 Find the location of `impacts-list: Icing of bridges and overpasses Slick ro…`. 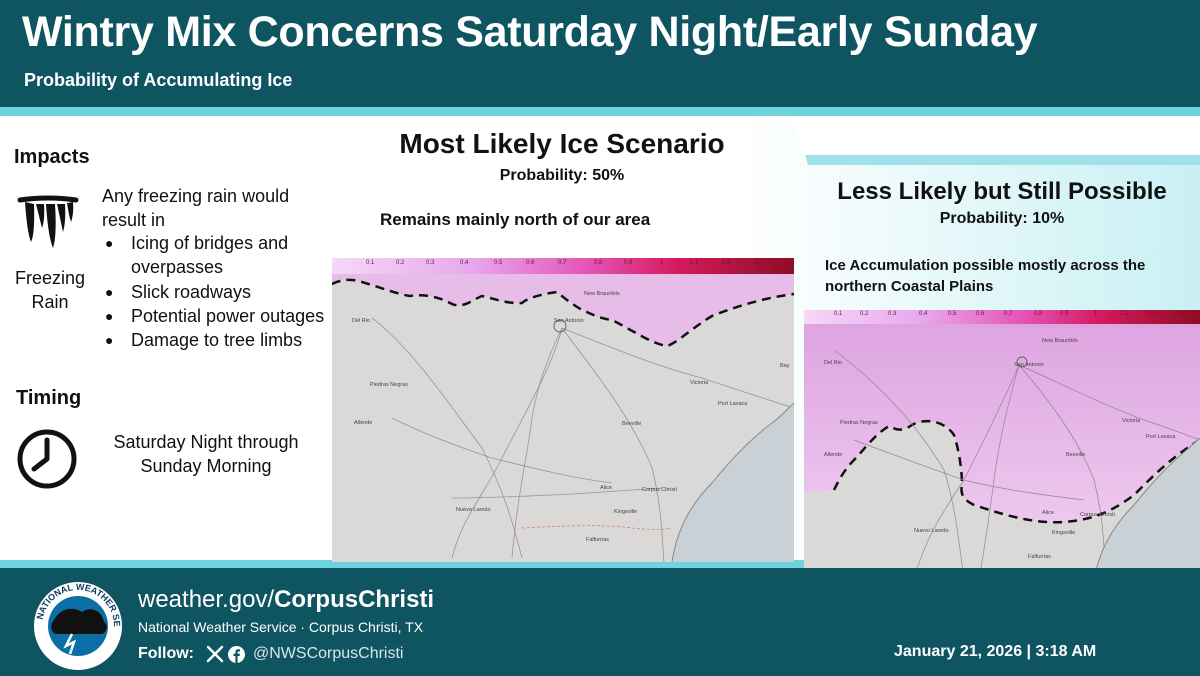

impacts-list: Icing of bridges and overpasses Slick ro… is located at coordinates (230, 292).